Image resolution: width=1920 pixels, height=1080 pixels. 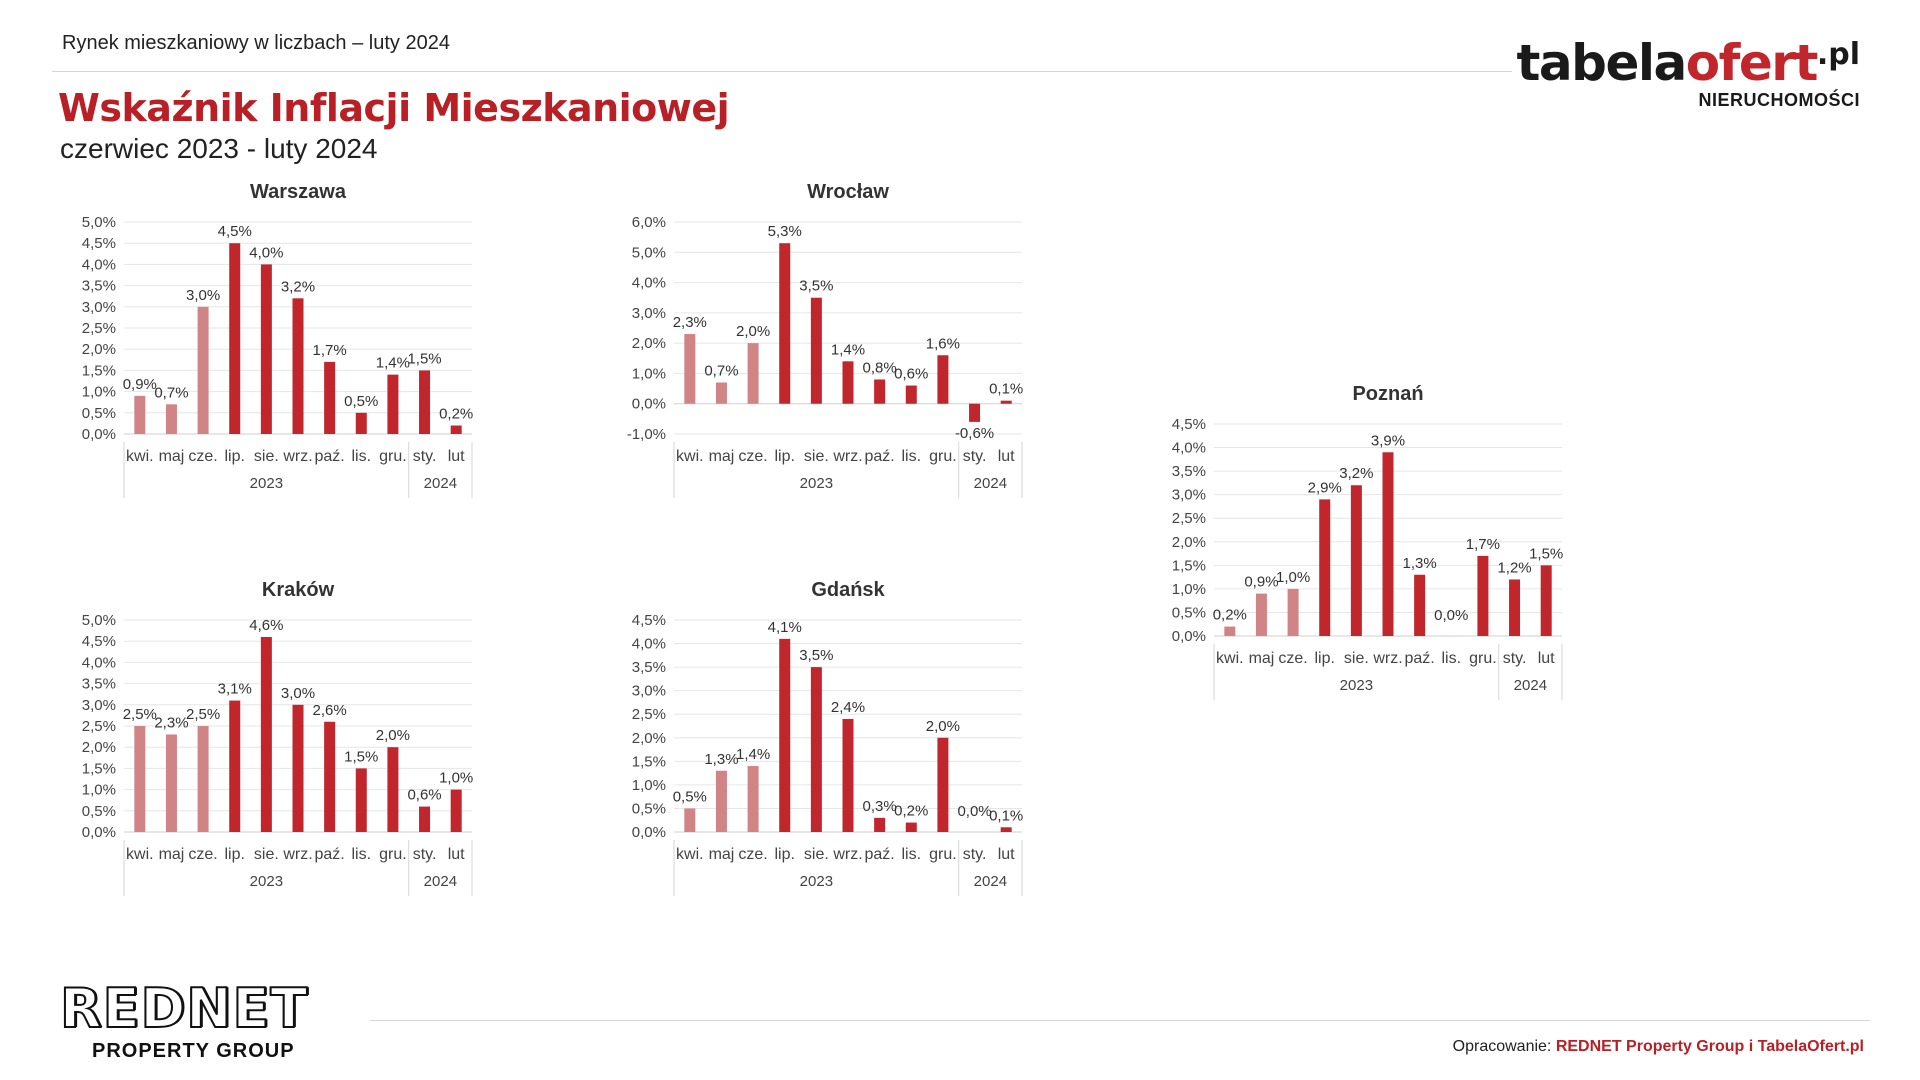 What do you see at coordinates (99, 684) in the screenshot?
I see `y-tick-label: 3,5%` at bounding box center [99, 684].